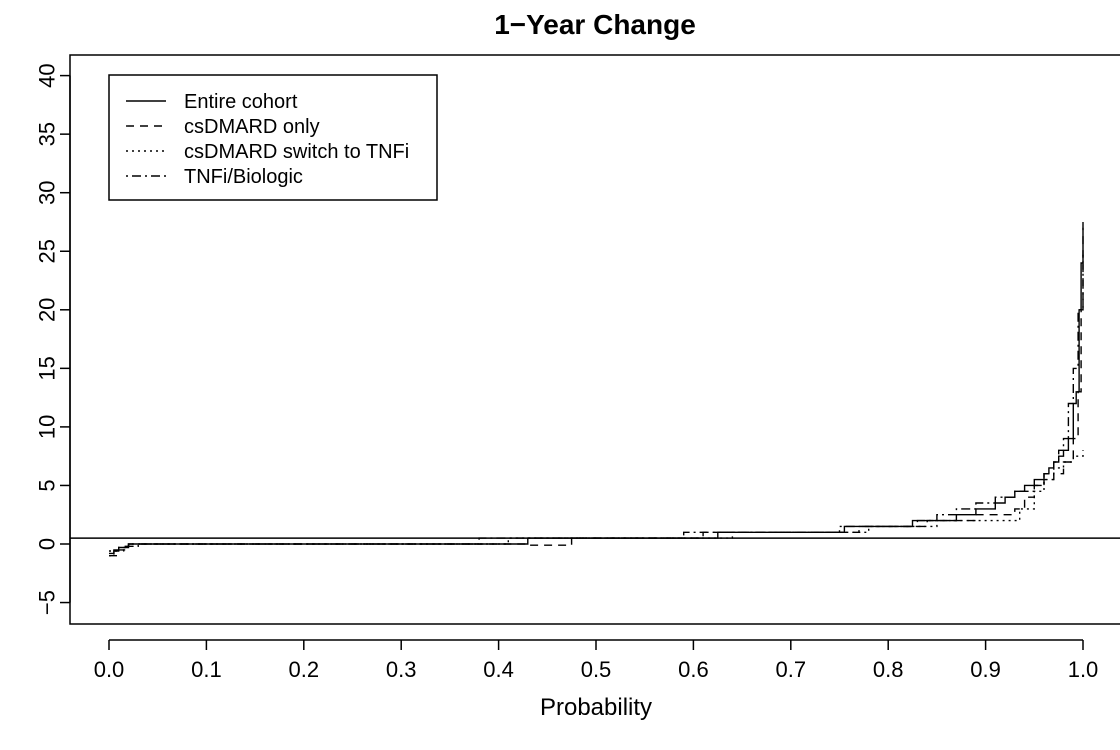 The height and width of the screenshot is (750, 1120). What do you see at coordinates (47, 602) in the screenshot?
I see `y-tick-label: −5` at bounding box center [47, 602].